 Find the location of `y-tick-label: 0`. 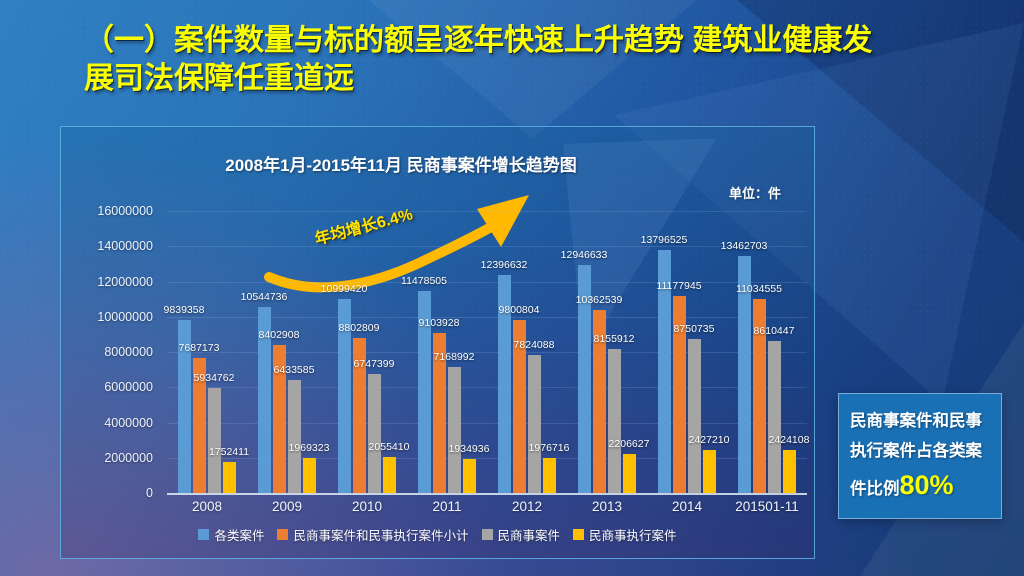

y-tick-label: 0 is located at coordinates (149, 493).